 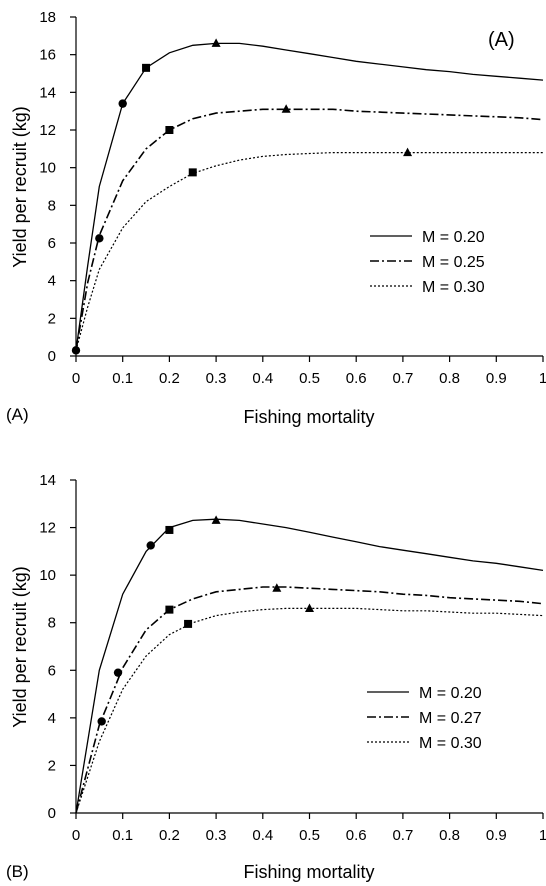 What do you see at coordinates (450, 718) in the screenshot?
I see `legend-label: M = 0.27` at bounding box center [450, 718].